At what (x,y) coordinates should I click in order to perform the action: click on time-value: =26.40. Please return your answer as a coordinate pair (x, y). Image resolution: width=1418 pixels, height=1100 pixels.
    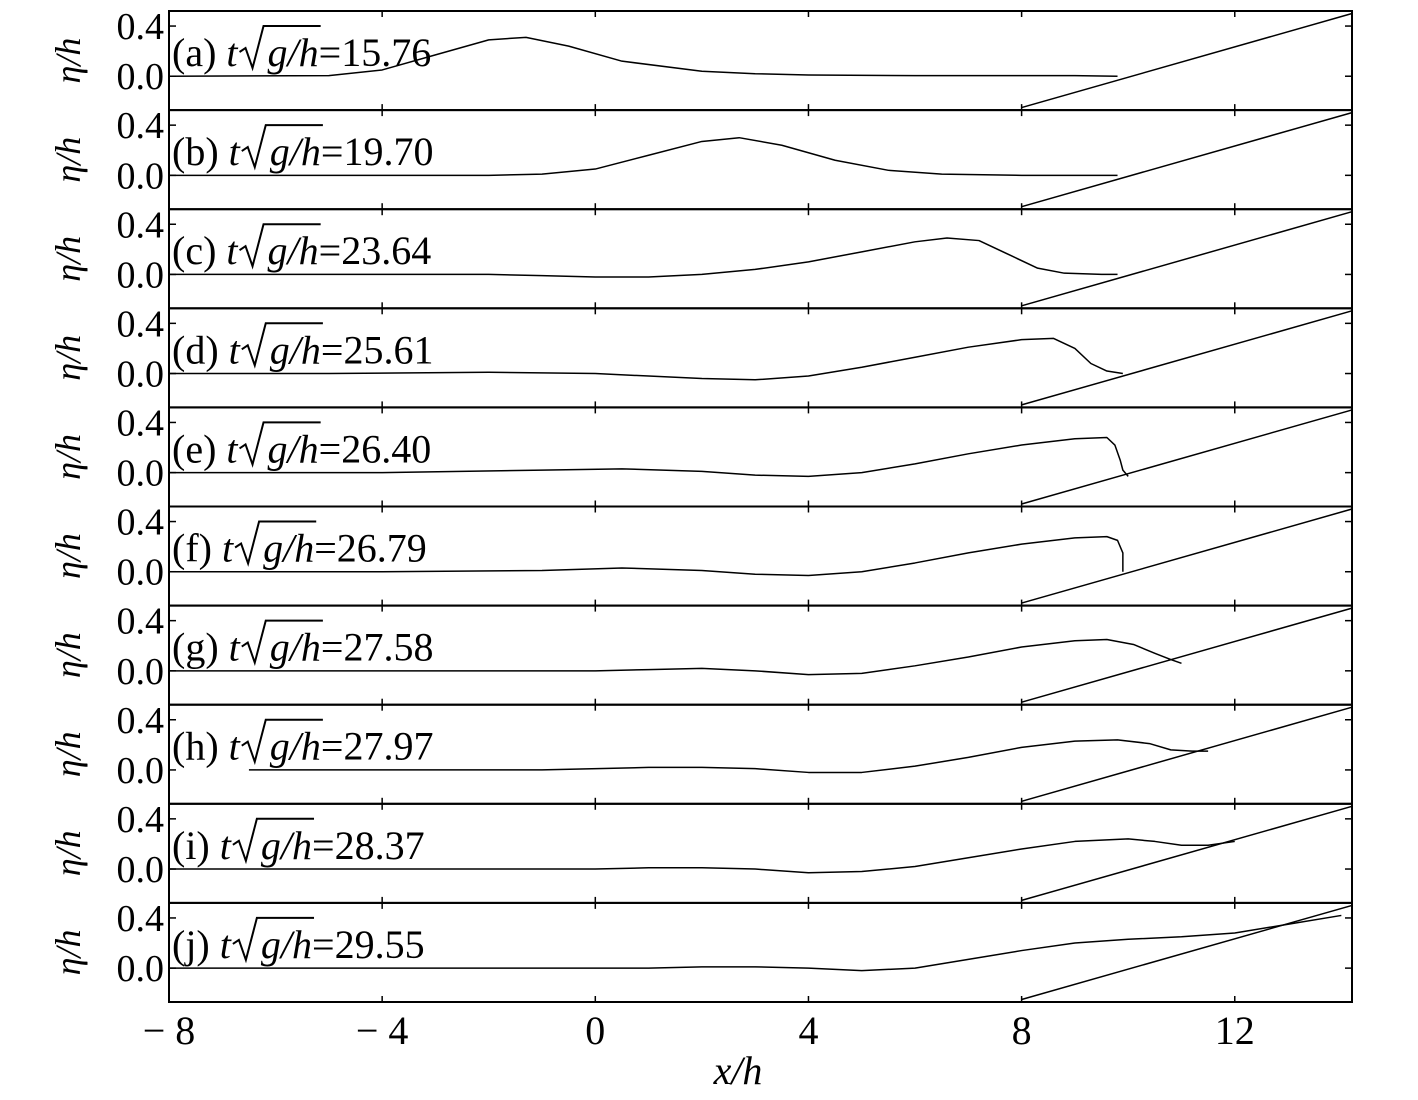
    Looking at the image, I should click on (375, 448).